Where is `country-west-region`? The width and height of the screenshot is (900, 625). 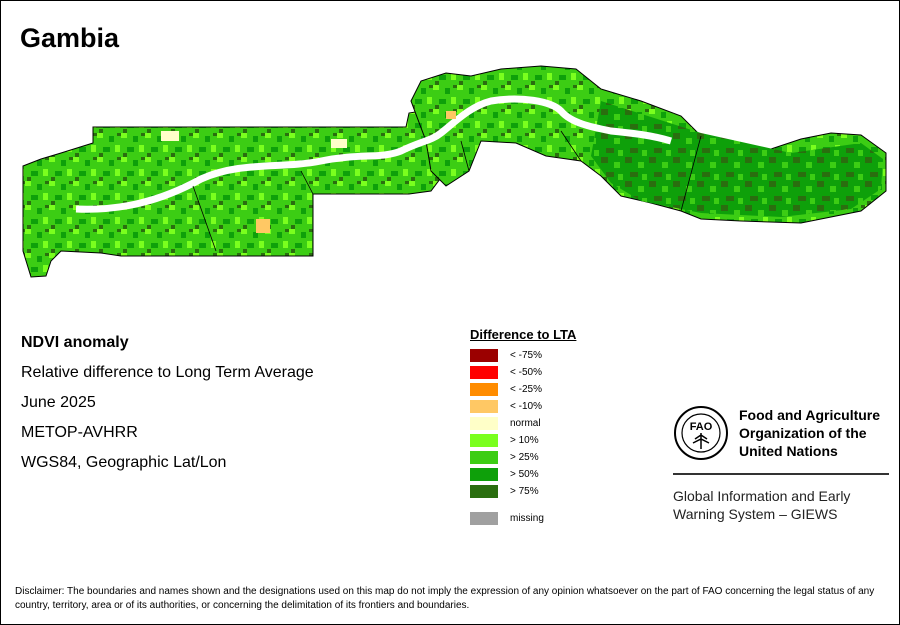
country-west-region is located at coordinates (234, 194).